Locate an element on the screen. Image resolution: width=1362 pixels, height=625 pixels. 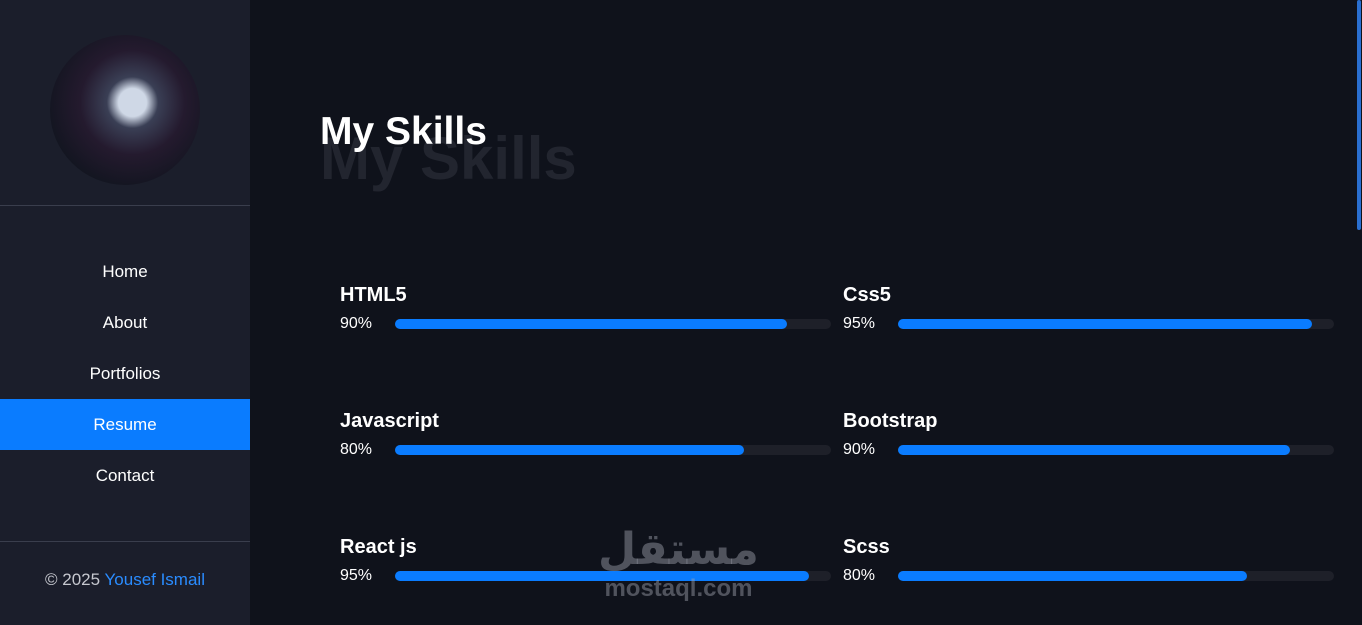
title-shadow: My Skills is located at coordinates (448, 158).